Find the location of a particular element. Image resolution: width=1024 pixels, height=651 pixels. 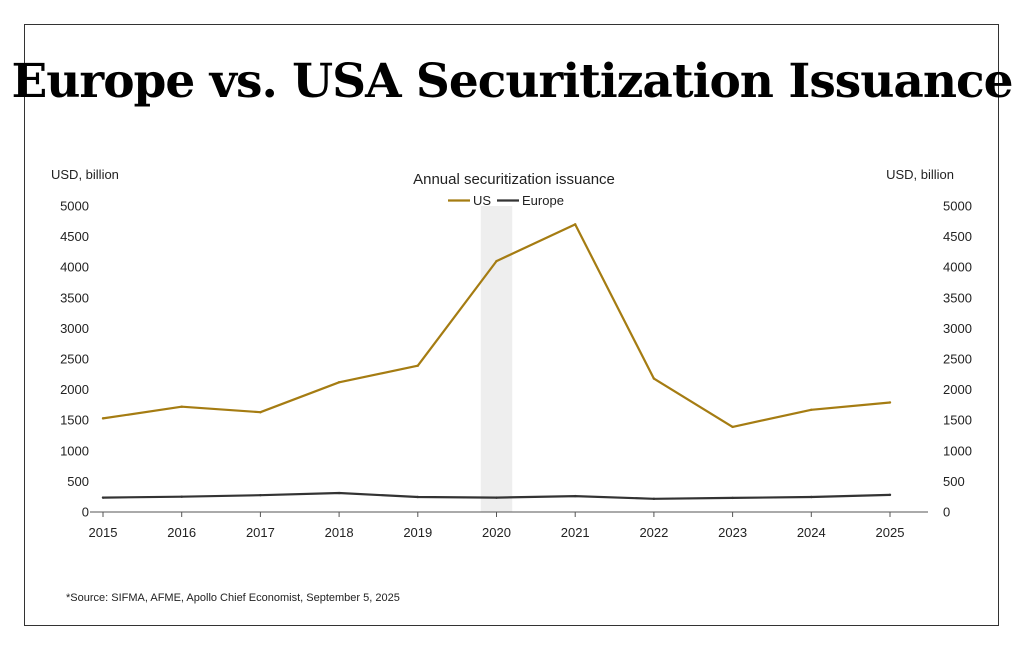

y-tick-label-left: 2000 is located at coordinates (74, 389).